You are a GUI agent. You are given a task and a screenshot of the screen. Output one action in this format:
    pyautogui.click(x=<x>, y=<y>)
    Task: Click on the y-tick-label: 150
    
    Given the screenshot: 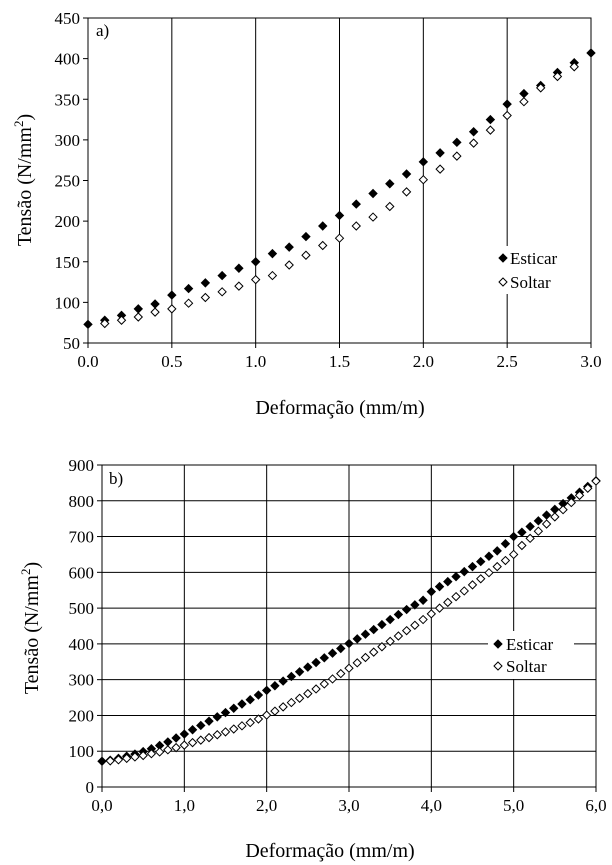 What is the action you would take?
    pyautogui.click(x=68, y=262)
    